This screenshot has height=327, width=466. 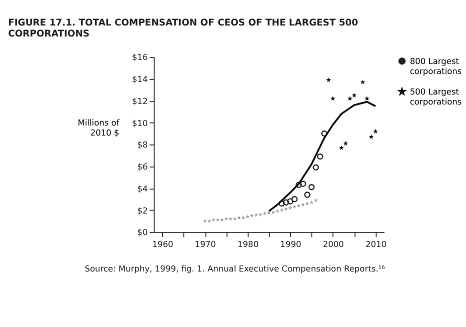 What do you see at coordinates (248, 244) in the screenshot?
I see `x-tick-label: 1980` at bounding box center [248, 244].